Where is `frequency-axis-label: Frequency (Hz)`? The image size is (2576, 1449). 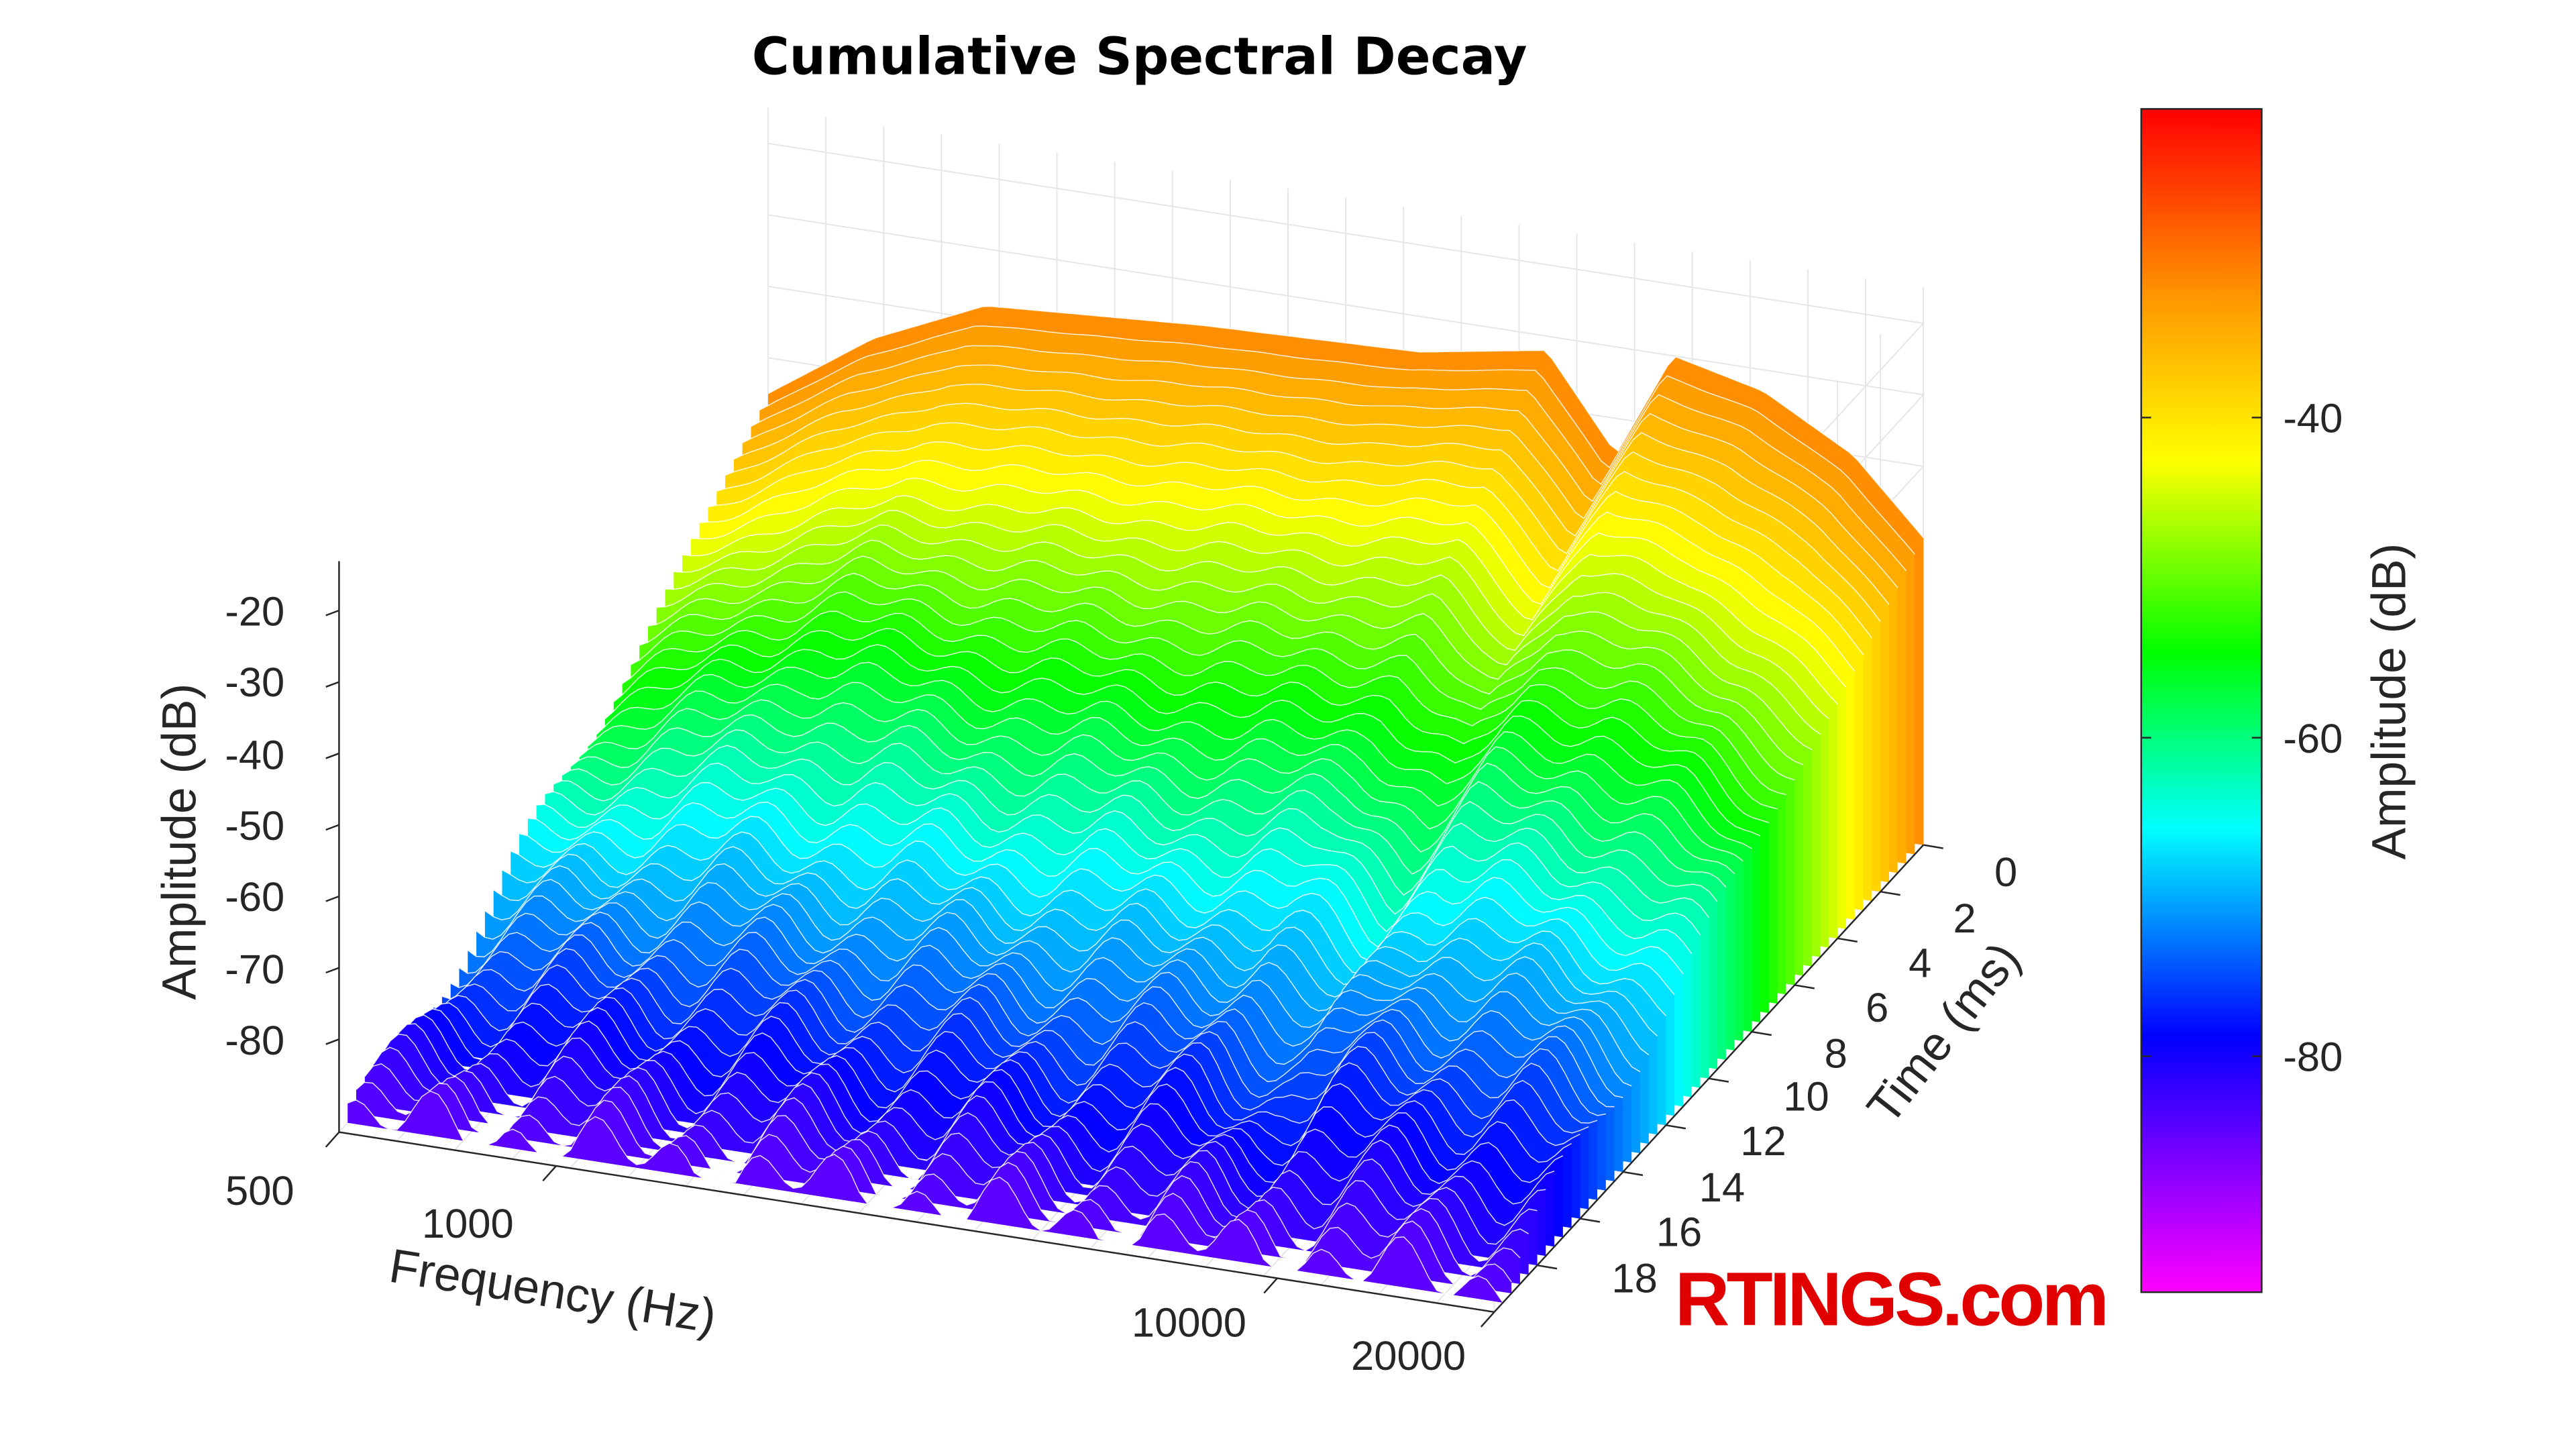
frequency-axis-label: Frequency (Hz) is located at coordinates (553, 1291).